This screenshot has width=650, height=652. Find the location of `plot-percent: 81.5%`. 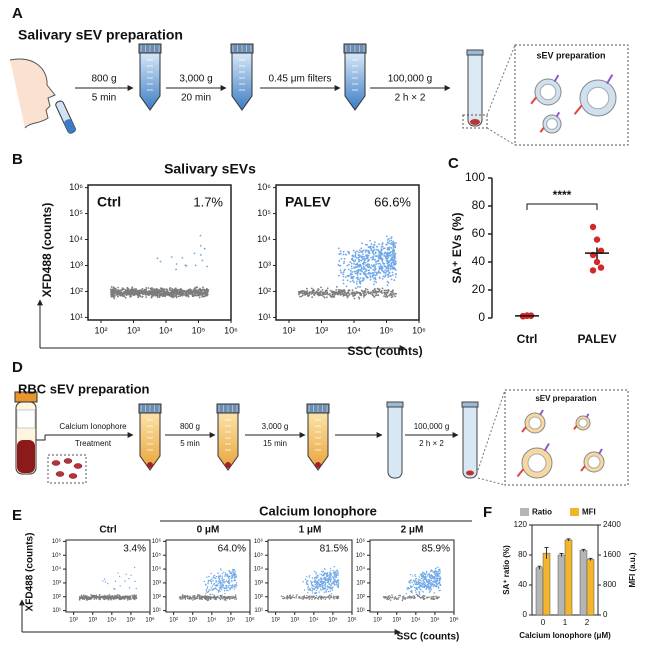

plot-percent: 81.5% is located at coordinates (334, 549).